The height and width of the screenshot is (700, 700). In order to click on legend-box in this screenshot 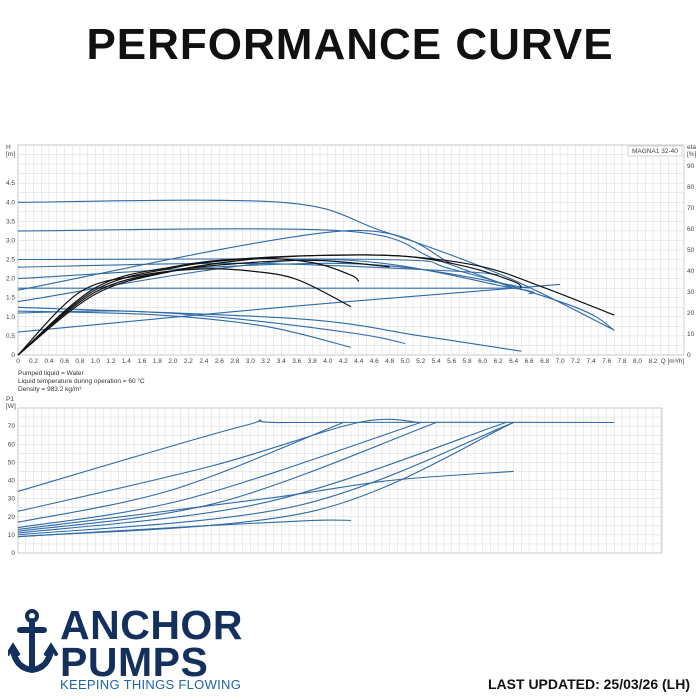, I will do `click(655, 151)`.